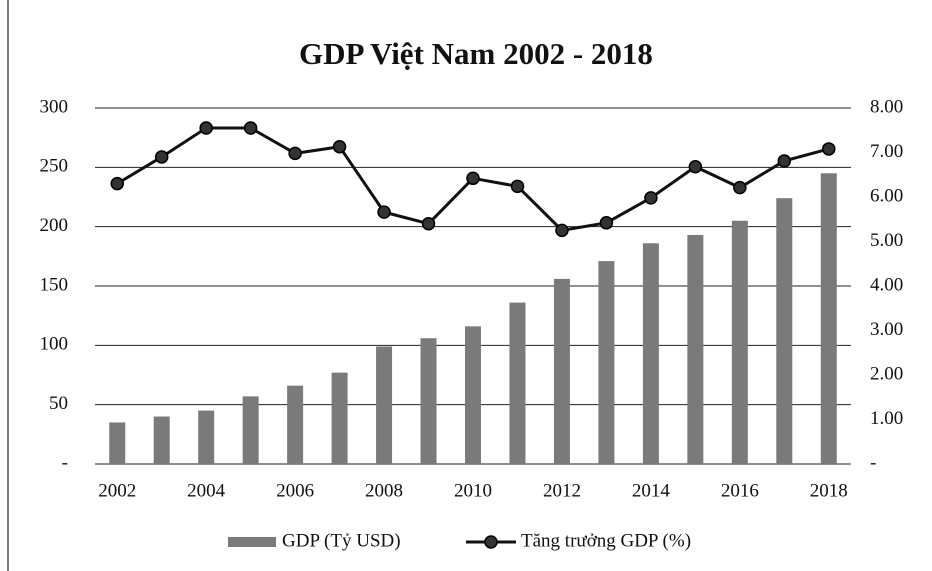 The height and width of the screenshot is (571, 932). I want to click on y2-tick-label: 2.00, so click(886, 373).